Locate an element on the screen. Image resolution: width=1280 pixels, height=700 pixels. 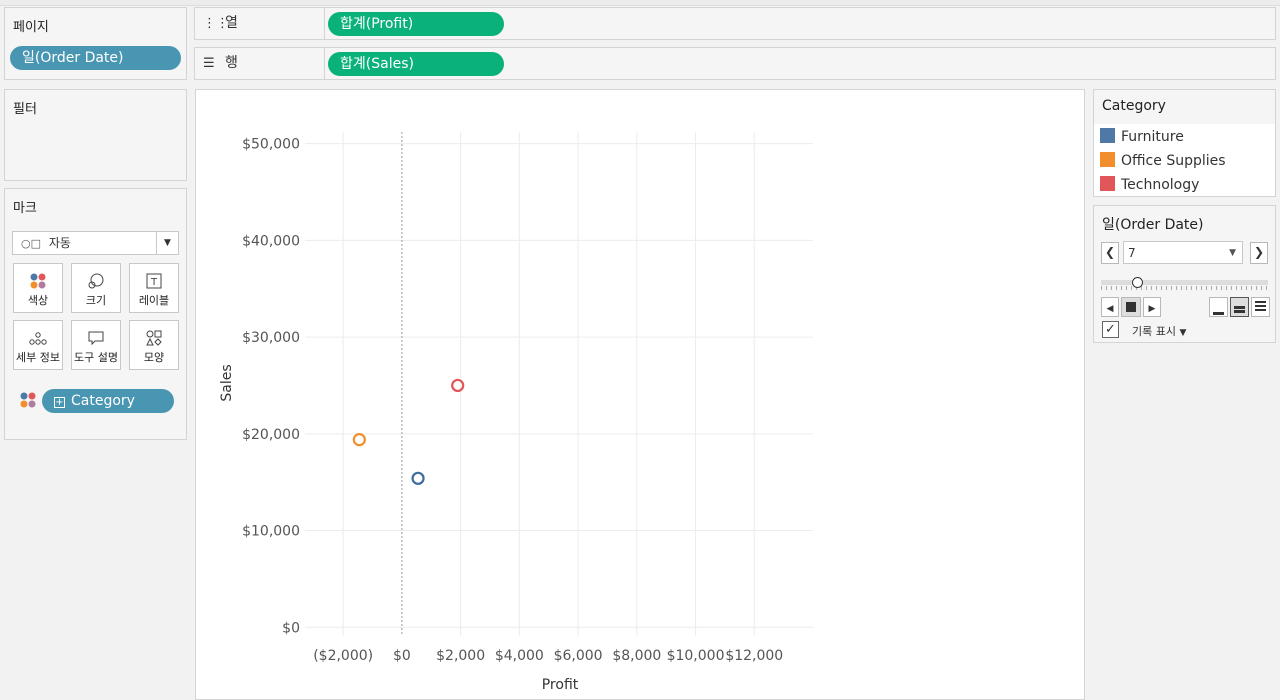
y-tick-label: $0 is located at coordinates (291, 628).